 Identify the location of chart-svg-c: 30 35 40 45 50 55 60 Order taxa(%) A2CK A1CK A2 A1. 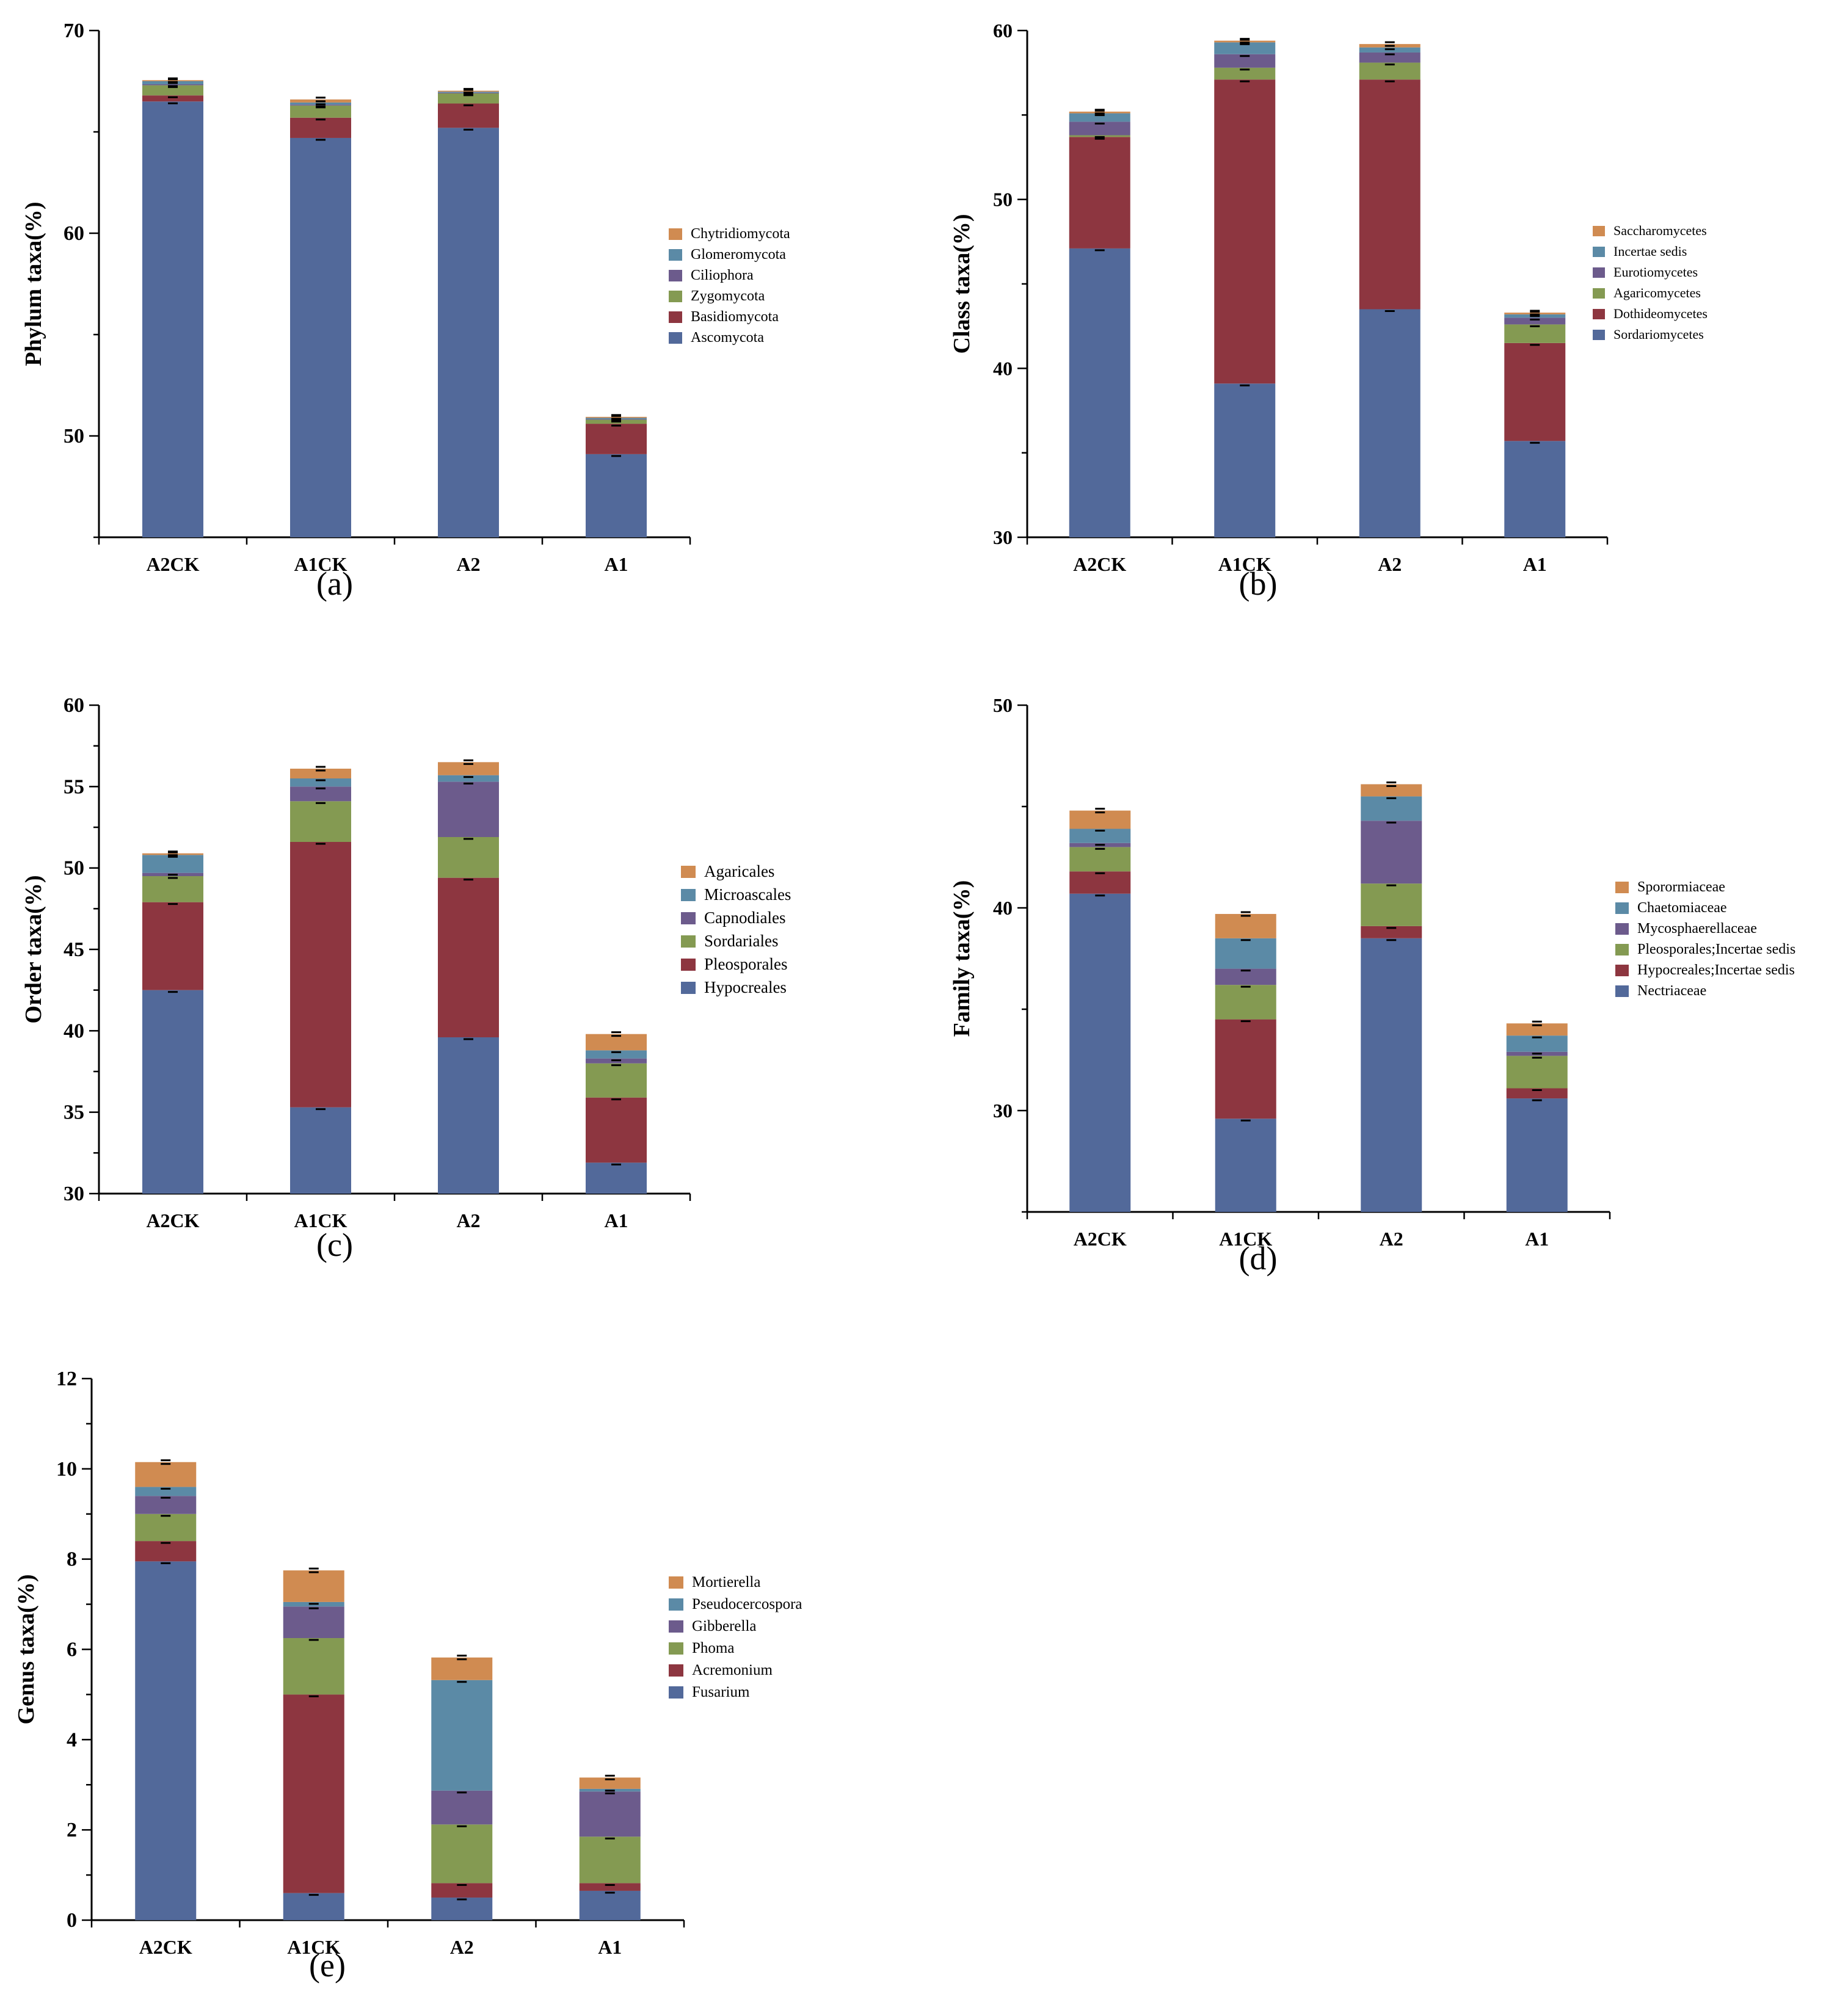
(356, 962).